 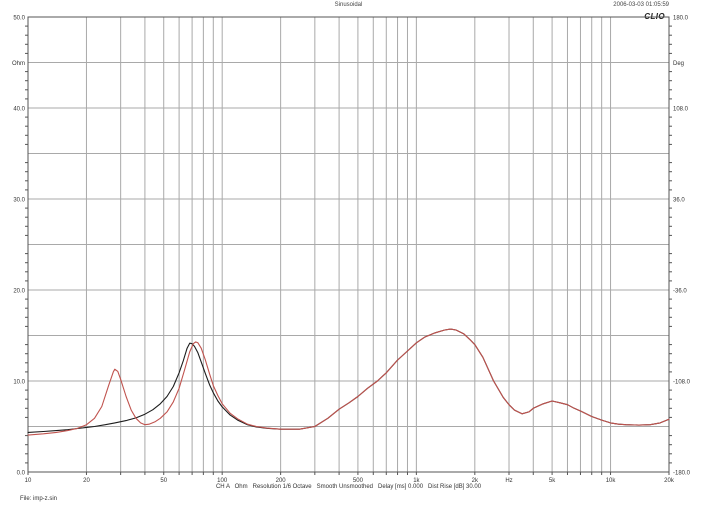 I want to click on file-name: File: imp-z.sin, so click(x=39, y=499).